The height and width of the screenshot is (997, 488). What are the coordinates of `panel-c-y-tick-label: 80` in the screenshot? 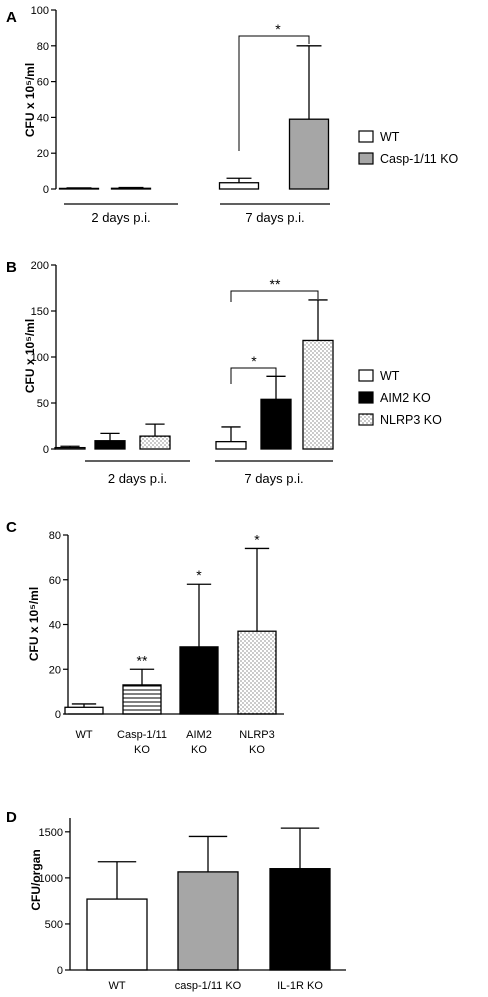 It's located at (55, 536).